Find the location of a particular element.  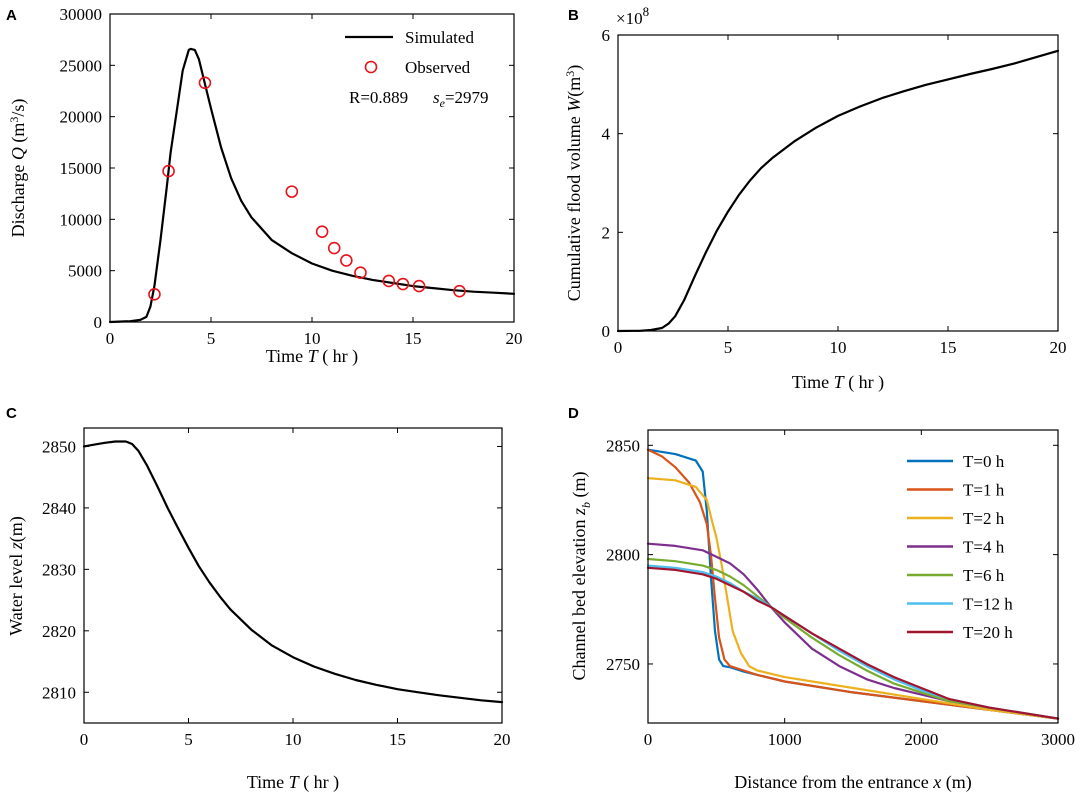

panel-a-legend: Simulated Observed R=0.889 se=2979 is located at coordinates (417, 69).